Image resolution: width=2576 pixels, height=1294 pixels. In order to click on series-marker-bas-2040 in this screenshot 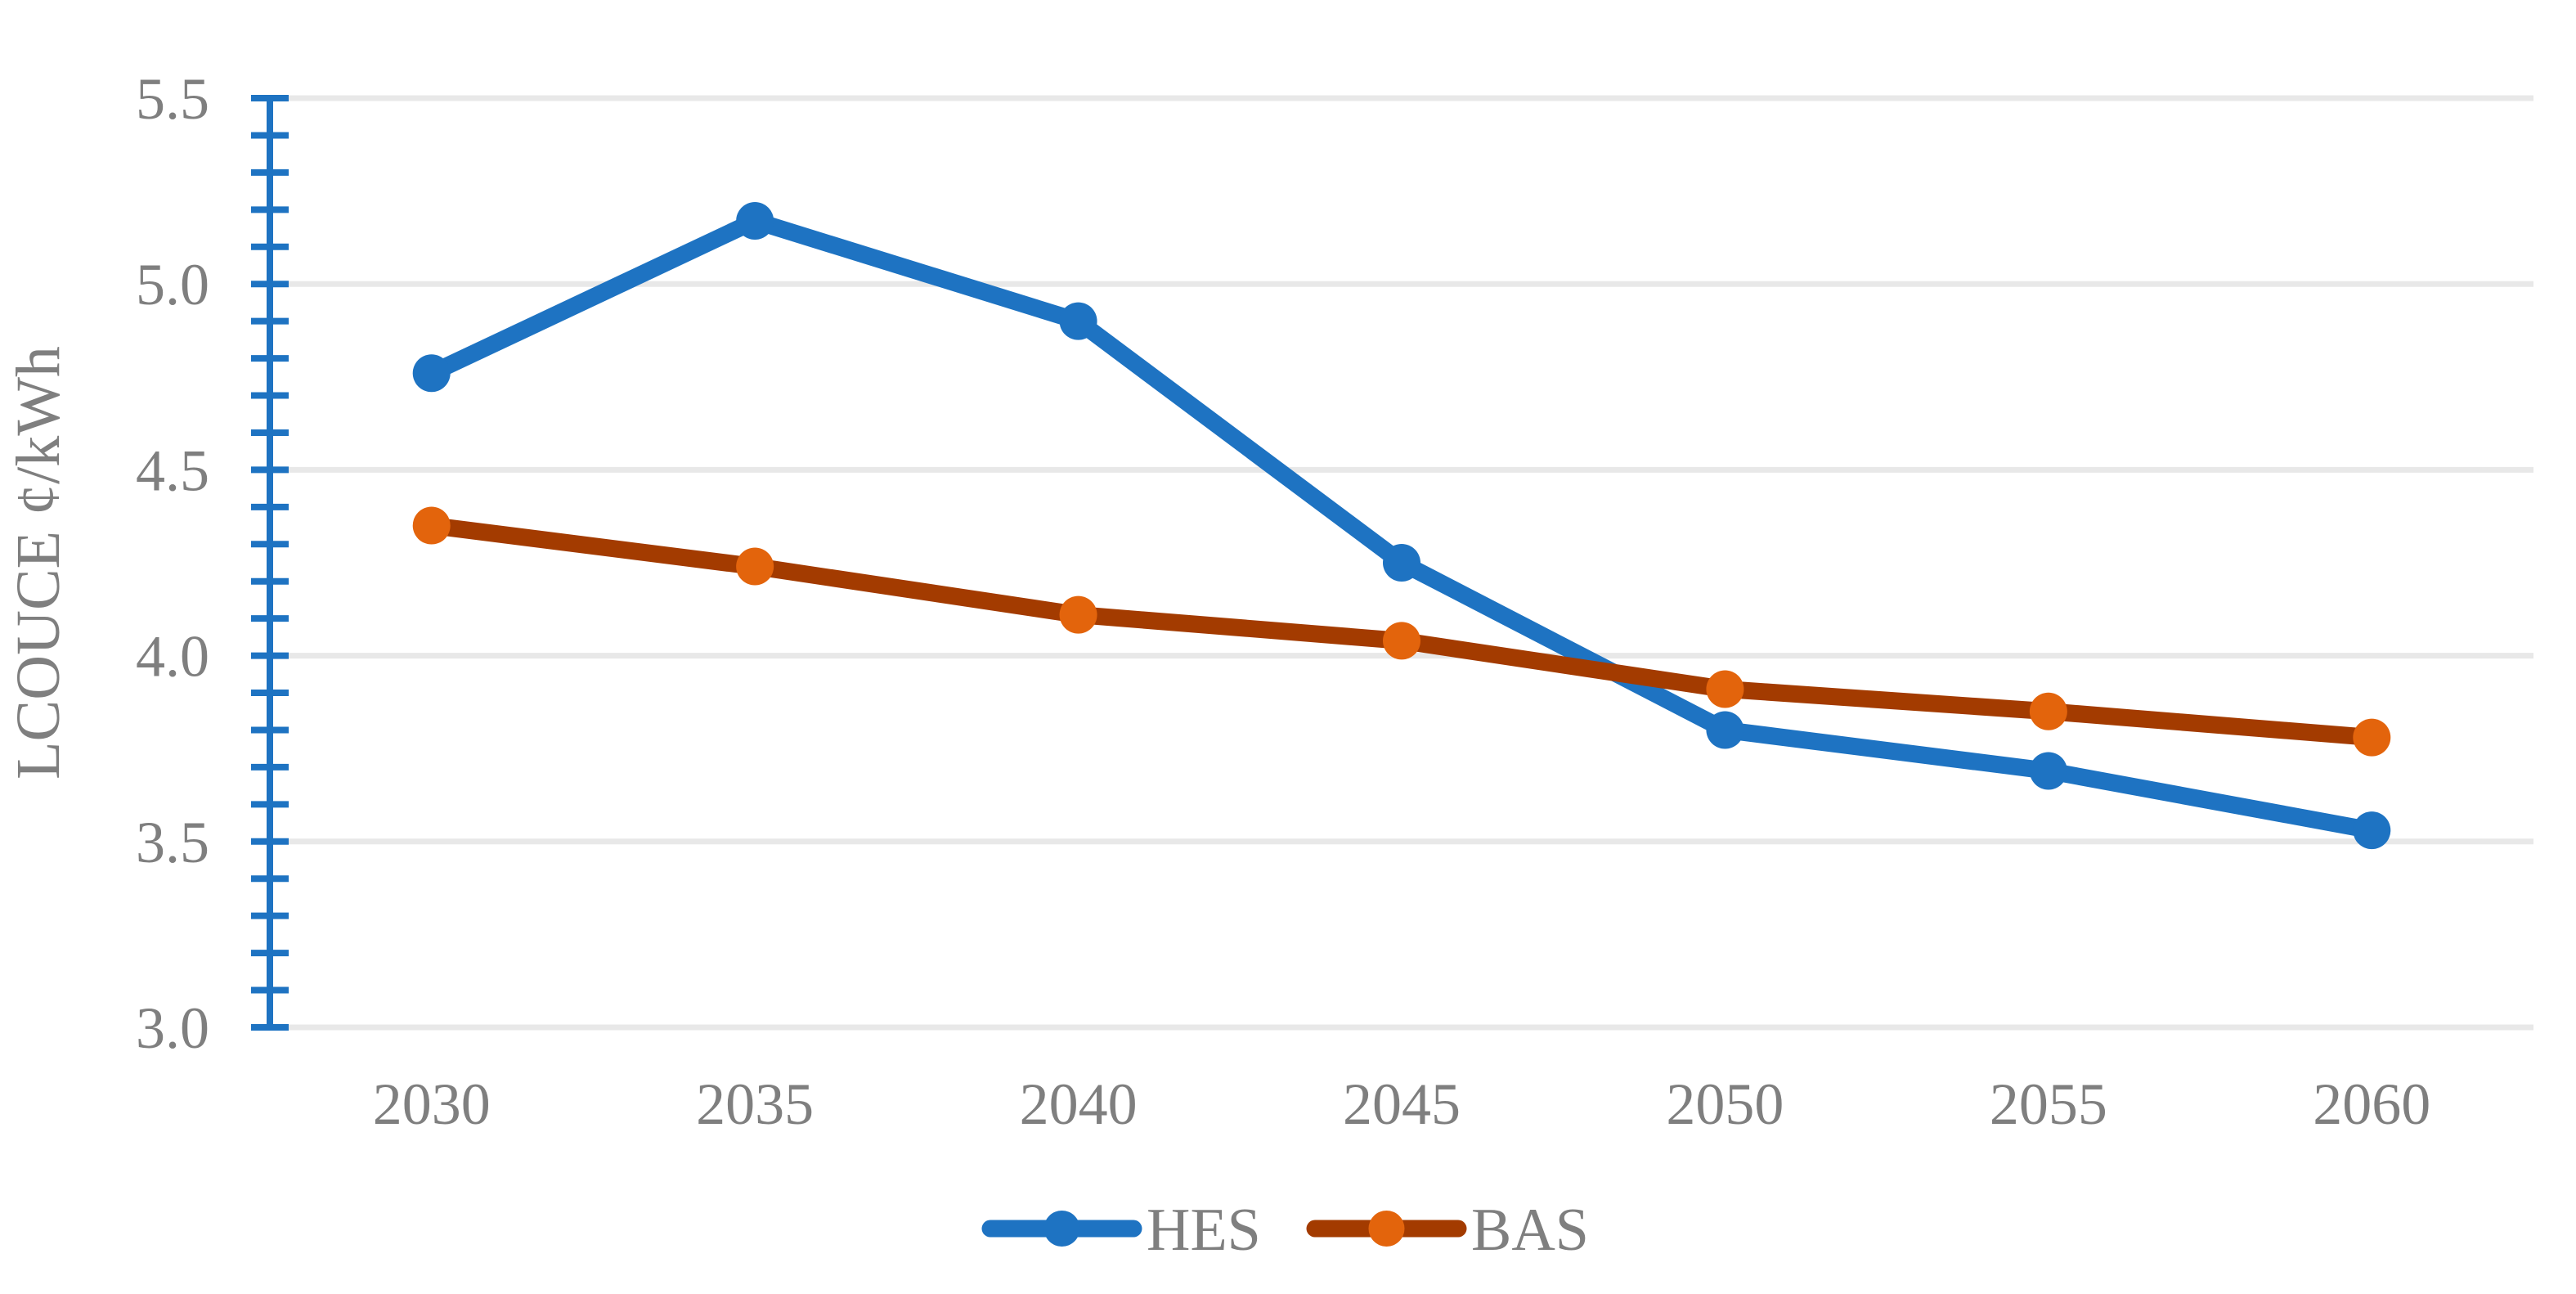, I will do `click(1078, 614)`.